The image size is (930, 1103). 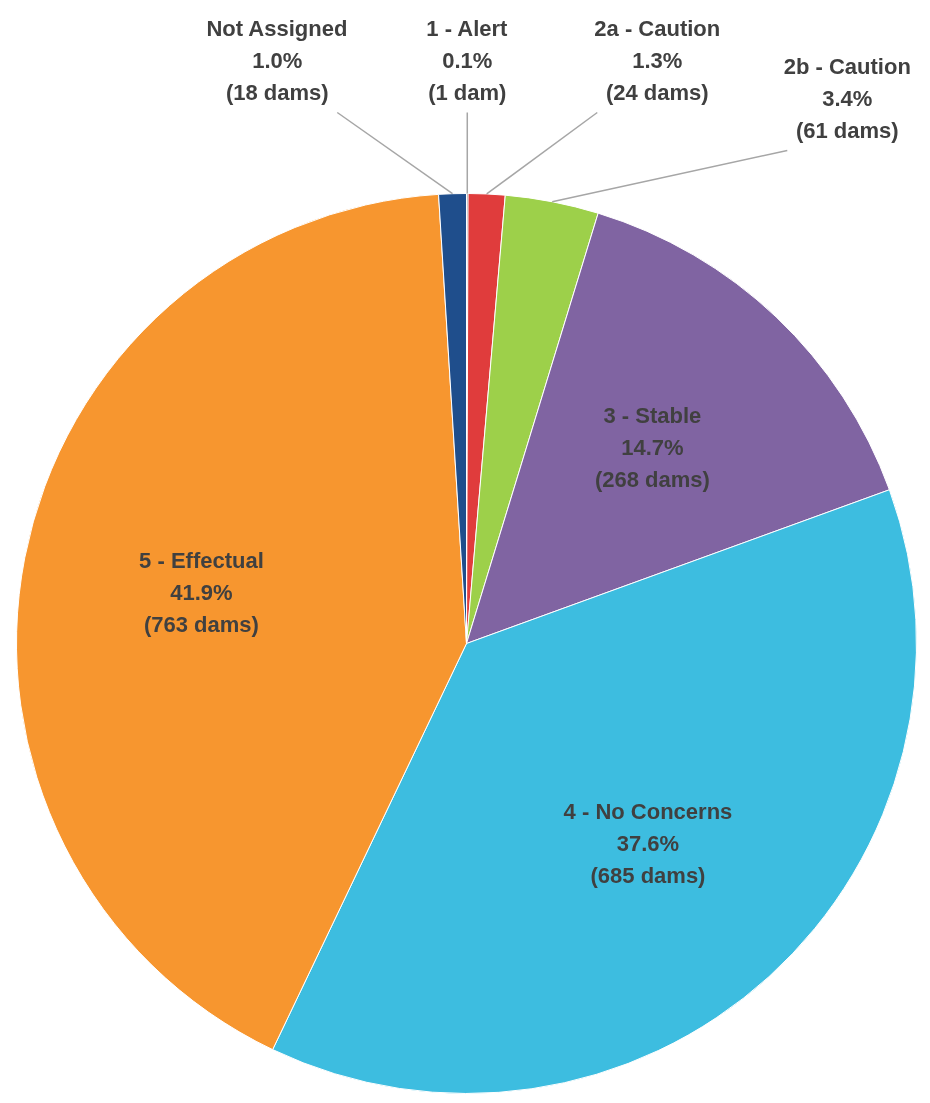 I want to click on slice-label: 2b - Caution, so click(x=847, y=66).